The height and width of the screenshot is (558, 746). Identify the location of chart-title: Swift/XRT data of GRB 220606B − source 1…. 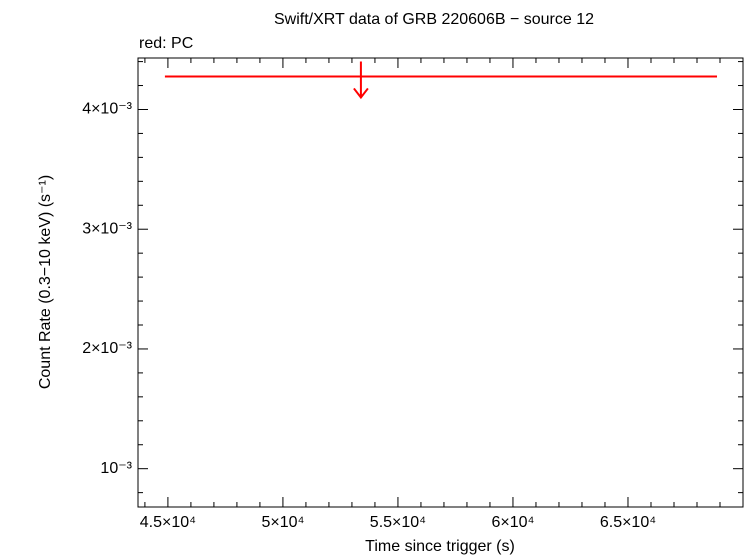
(434, 19).